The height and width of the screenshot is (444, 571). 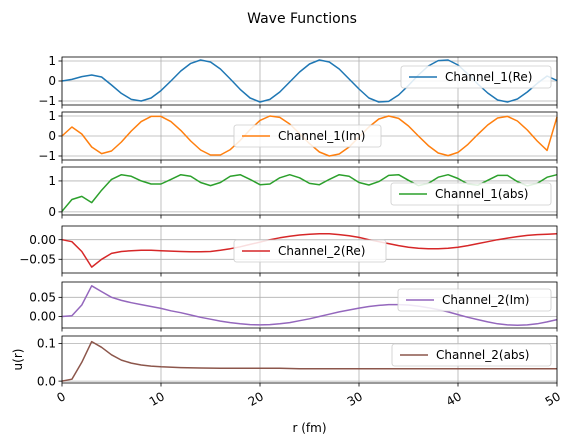 I want to click on y-tick-label: 0.1, so click(x=46, y=344).